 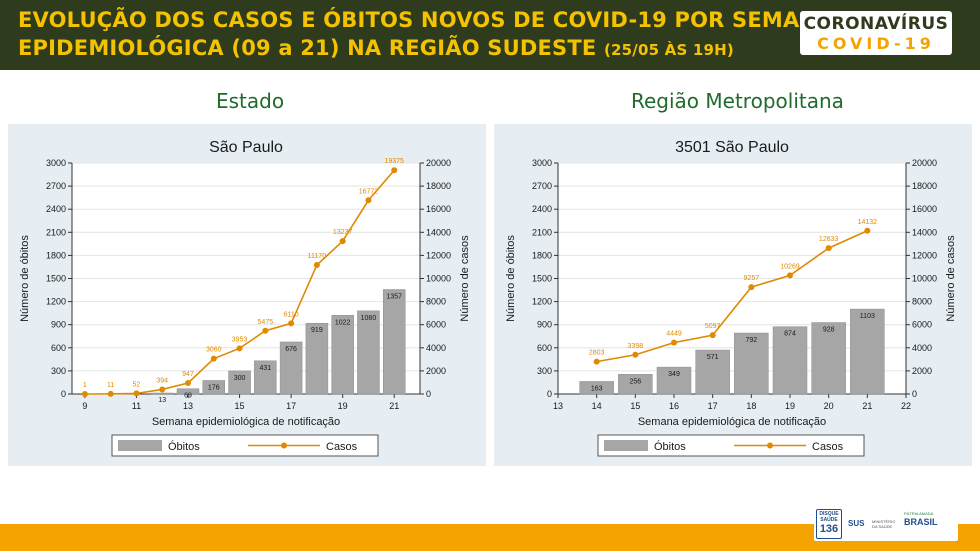 What do you see at coordinates (868, 222) in the screenshot?
I see `line-data-label: 14132` at bounding box center [868, 222].